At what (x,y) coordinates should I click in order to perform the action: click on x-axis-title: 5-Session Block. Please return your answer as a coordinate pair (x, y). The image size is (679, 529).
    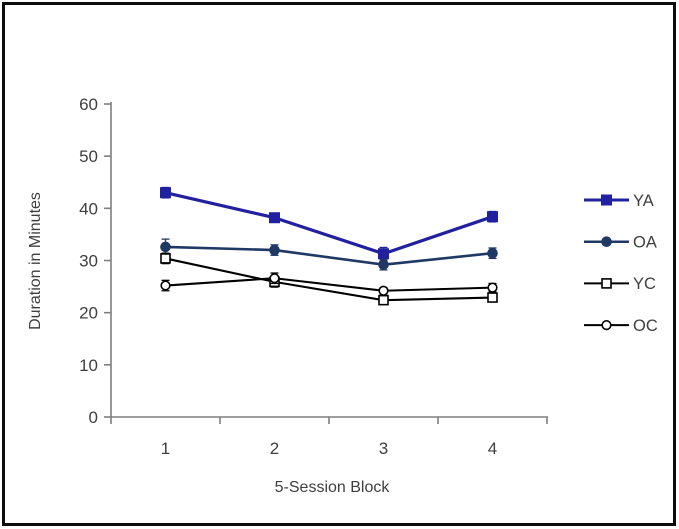
    Looking at the image, I should click on (333, 487).